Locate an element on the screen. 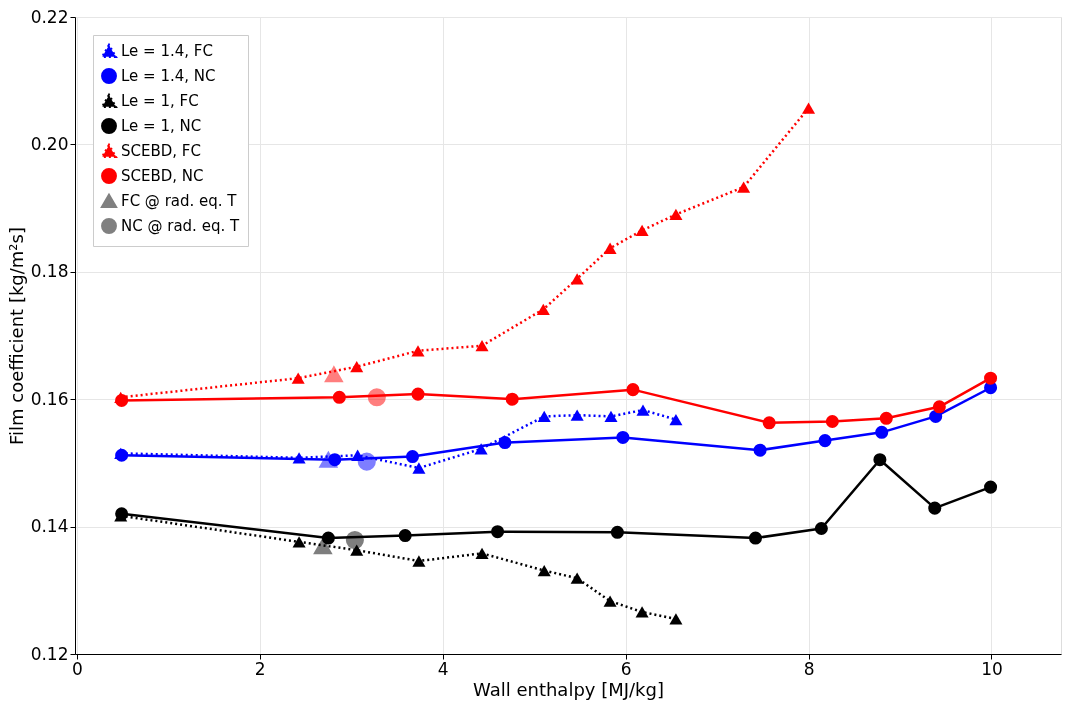  legend-label: FC @ rad. eq. T is located at coordinates (179, 201).